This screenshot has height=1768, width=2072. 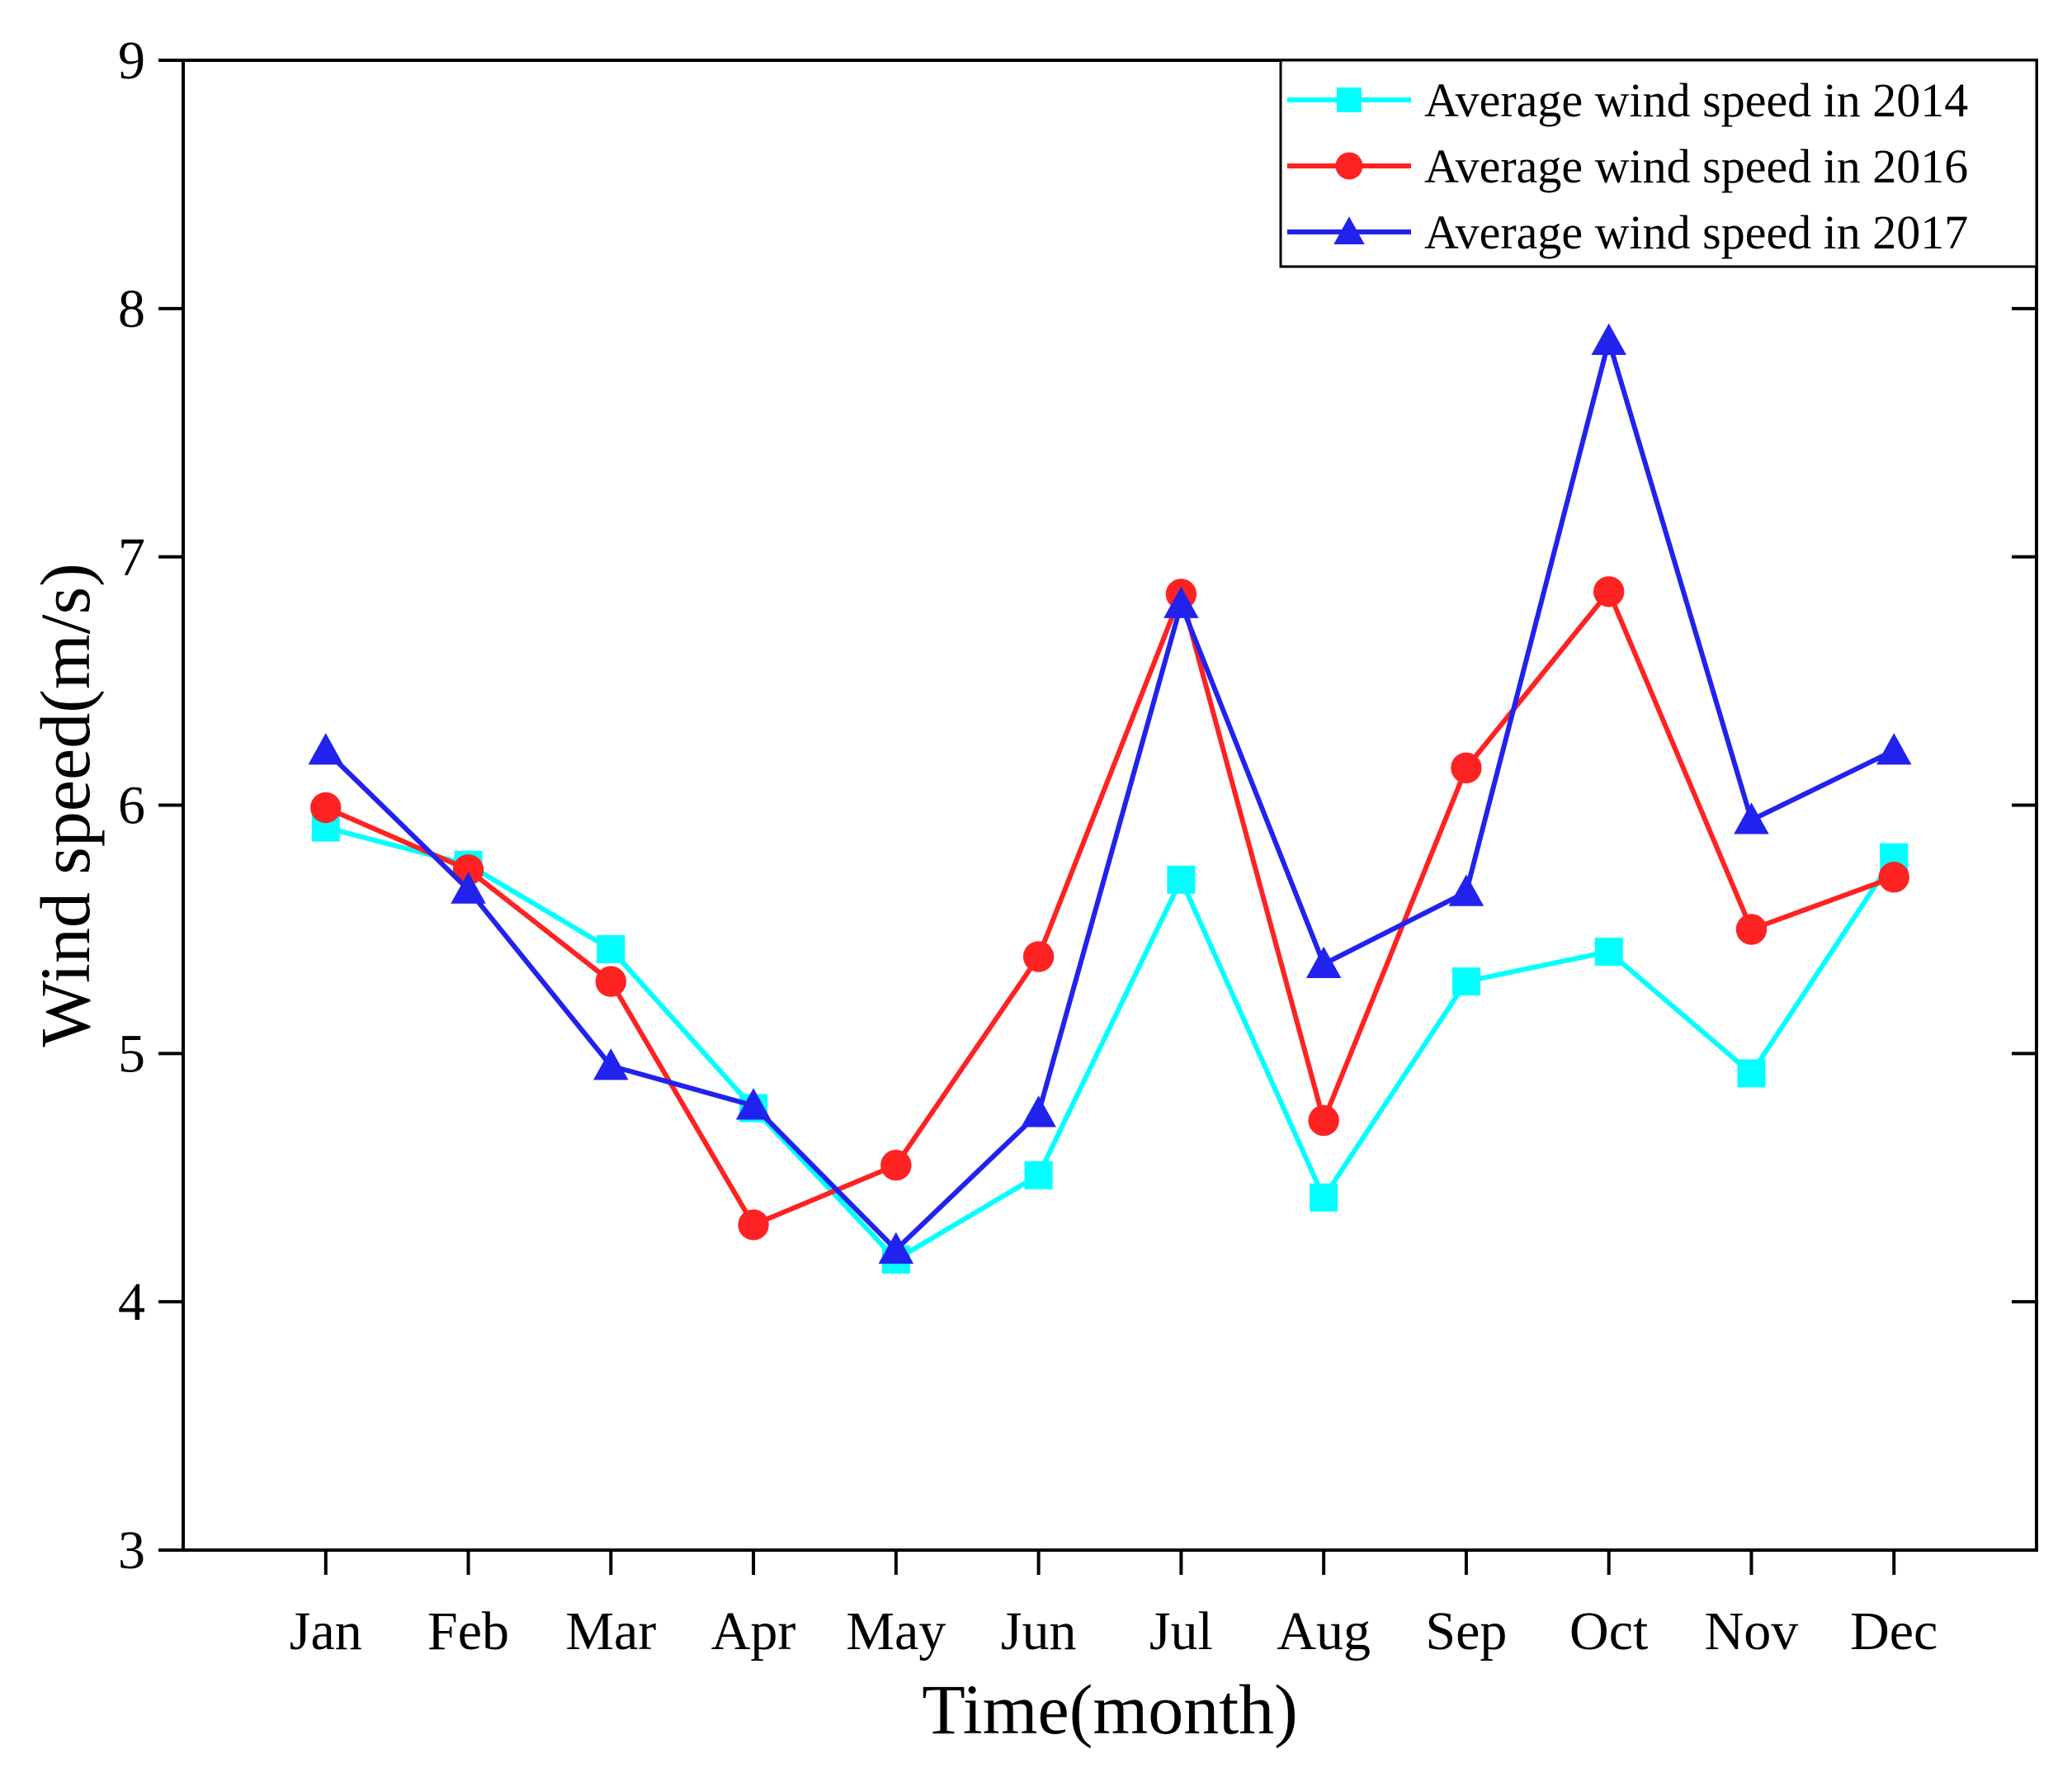 What do you see at coordinates (1696, 100) in the screenshot?
I see `legend-label: Average wind speed in 2014` at bounding box center [1696, 100].